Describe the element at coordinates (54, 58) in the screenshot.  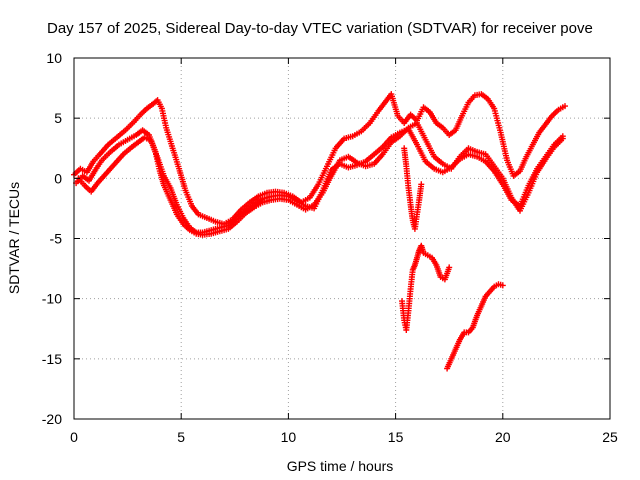
I see `y-tick-label: 10` at that location.